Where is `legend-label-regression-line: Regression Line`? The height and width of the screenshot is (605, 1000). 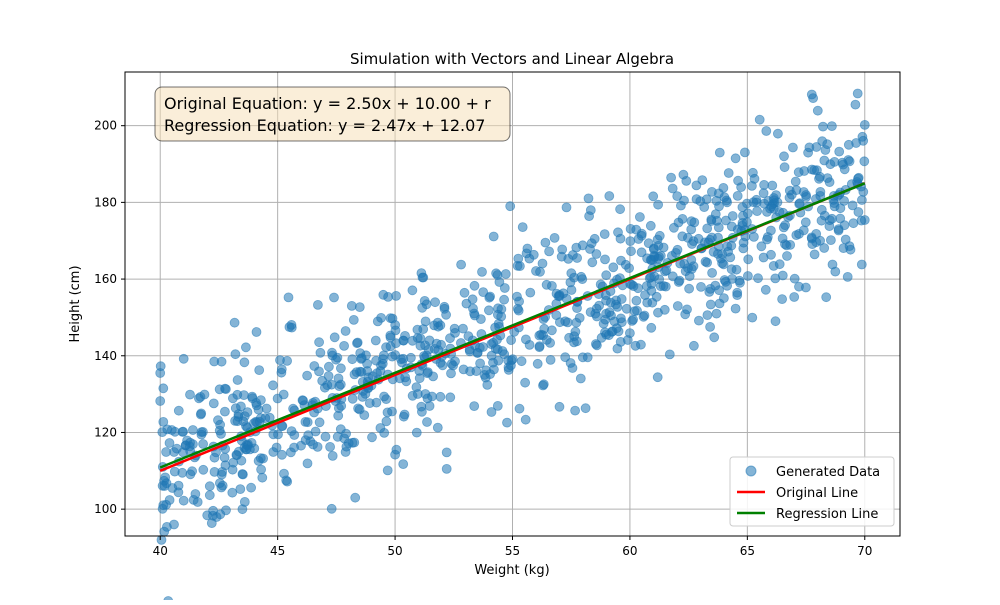 legend-label-regression-line: Regression Line is located at coordinates (827, 514).